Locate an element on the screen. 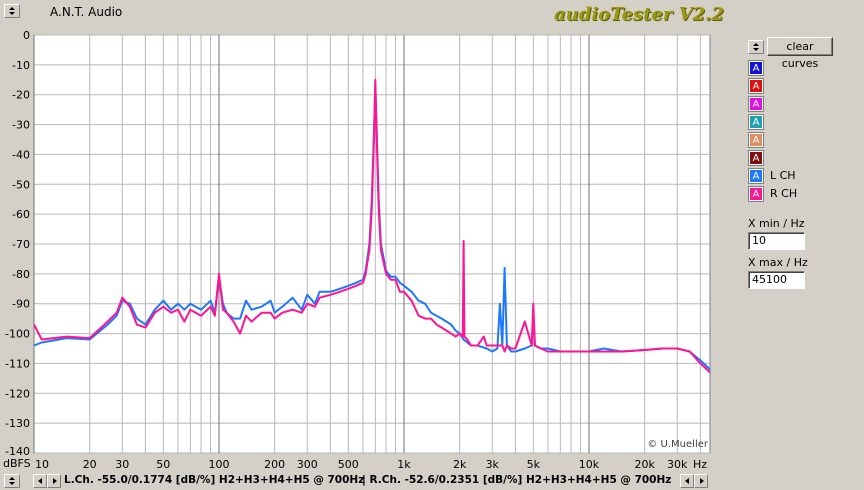 The image size is (864, 490). y-tick-label: -50 is located at coordinates (21, 184).